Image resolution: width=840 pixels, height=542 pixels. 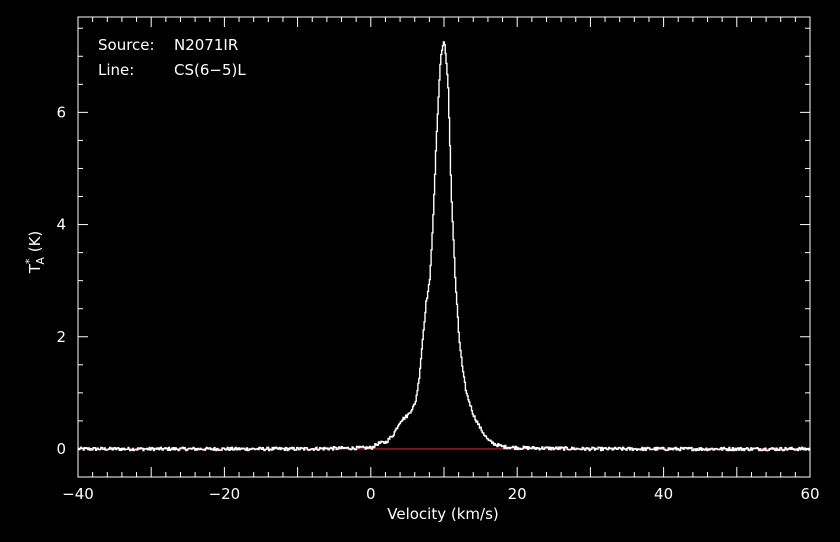 What do you see at coordinates (61, 225) in the screenshot?
I see `y-tick-label: 4` at bounding box center [61, 225].